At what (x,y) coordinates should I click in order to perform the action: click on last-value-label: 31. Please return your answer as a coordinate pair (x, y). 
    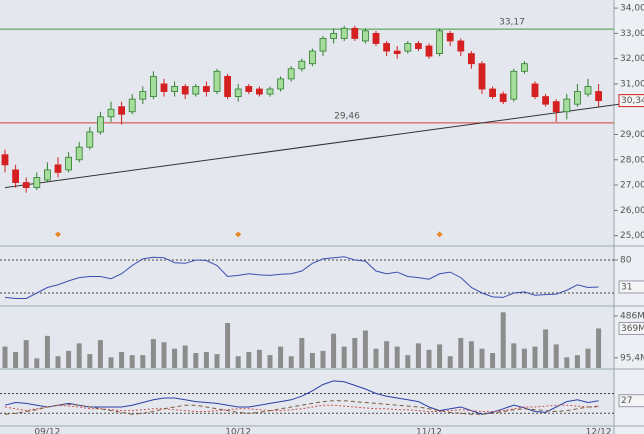
    Looking at the image, I should click on (626, 287).